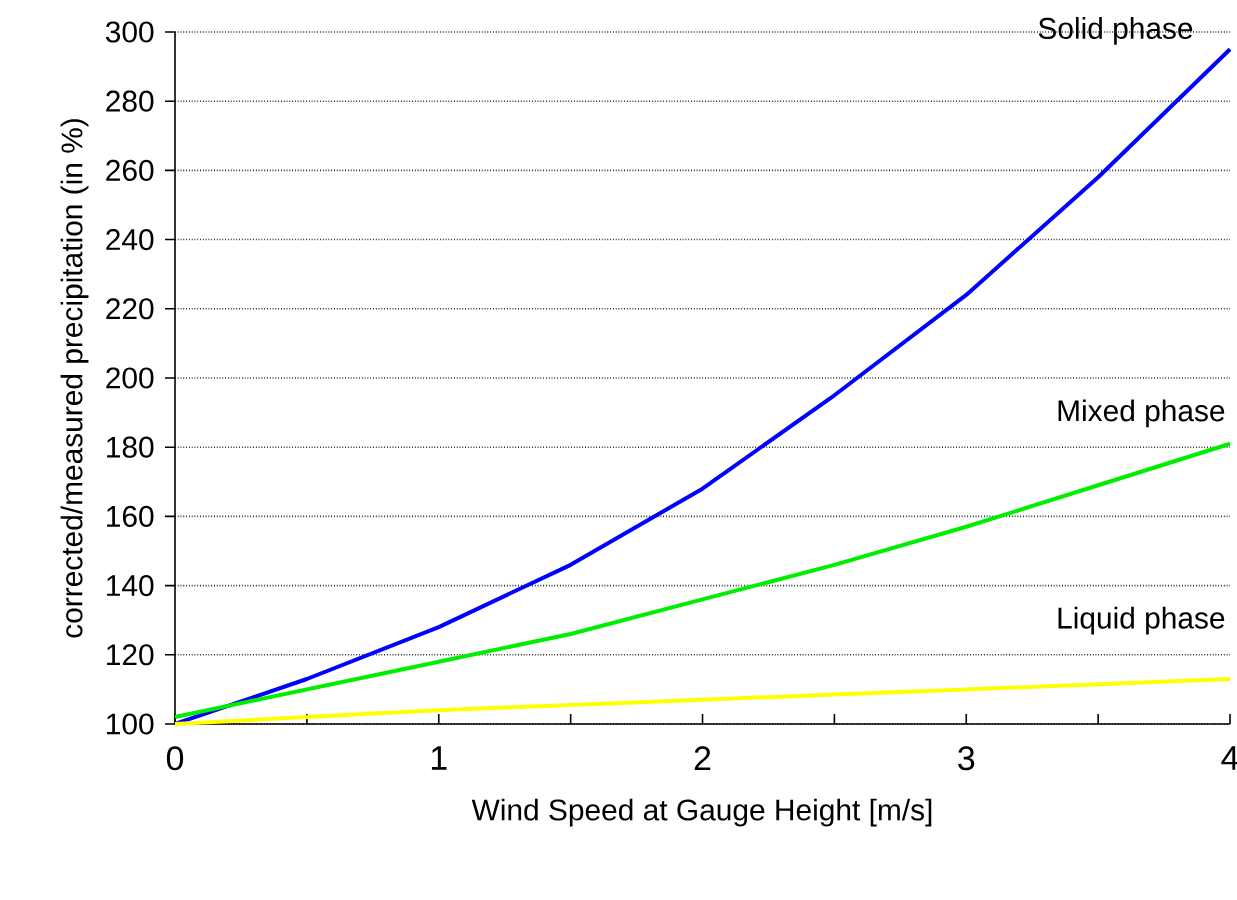 The image size is (1237, 900). Describe the element at coordinates (130, 239) in the screenshot. I see `y-tick-label: 240` at that location.